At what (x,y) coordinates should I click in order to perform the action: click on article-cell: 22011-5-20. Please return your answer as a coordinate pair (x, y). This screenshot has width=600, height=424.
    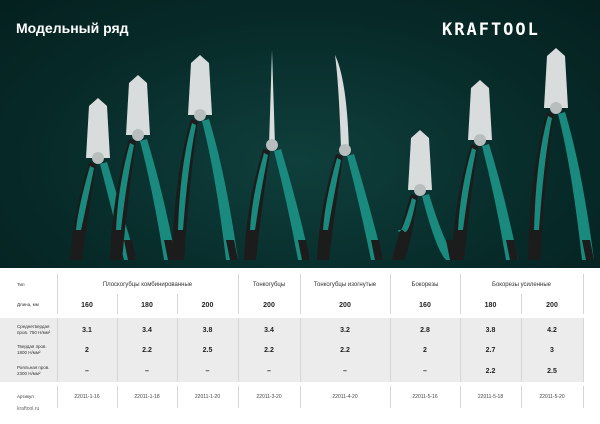
    Looking at the image, I should click on (552, 397).